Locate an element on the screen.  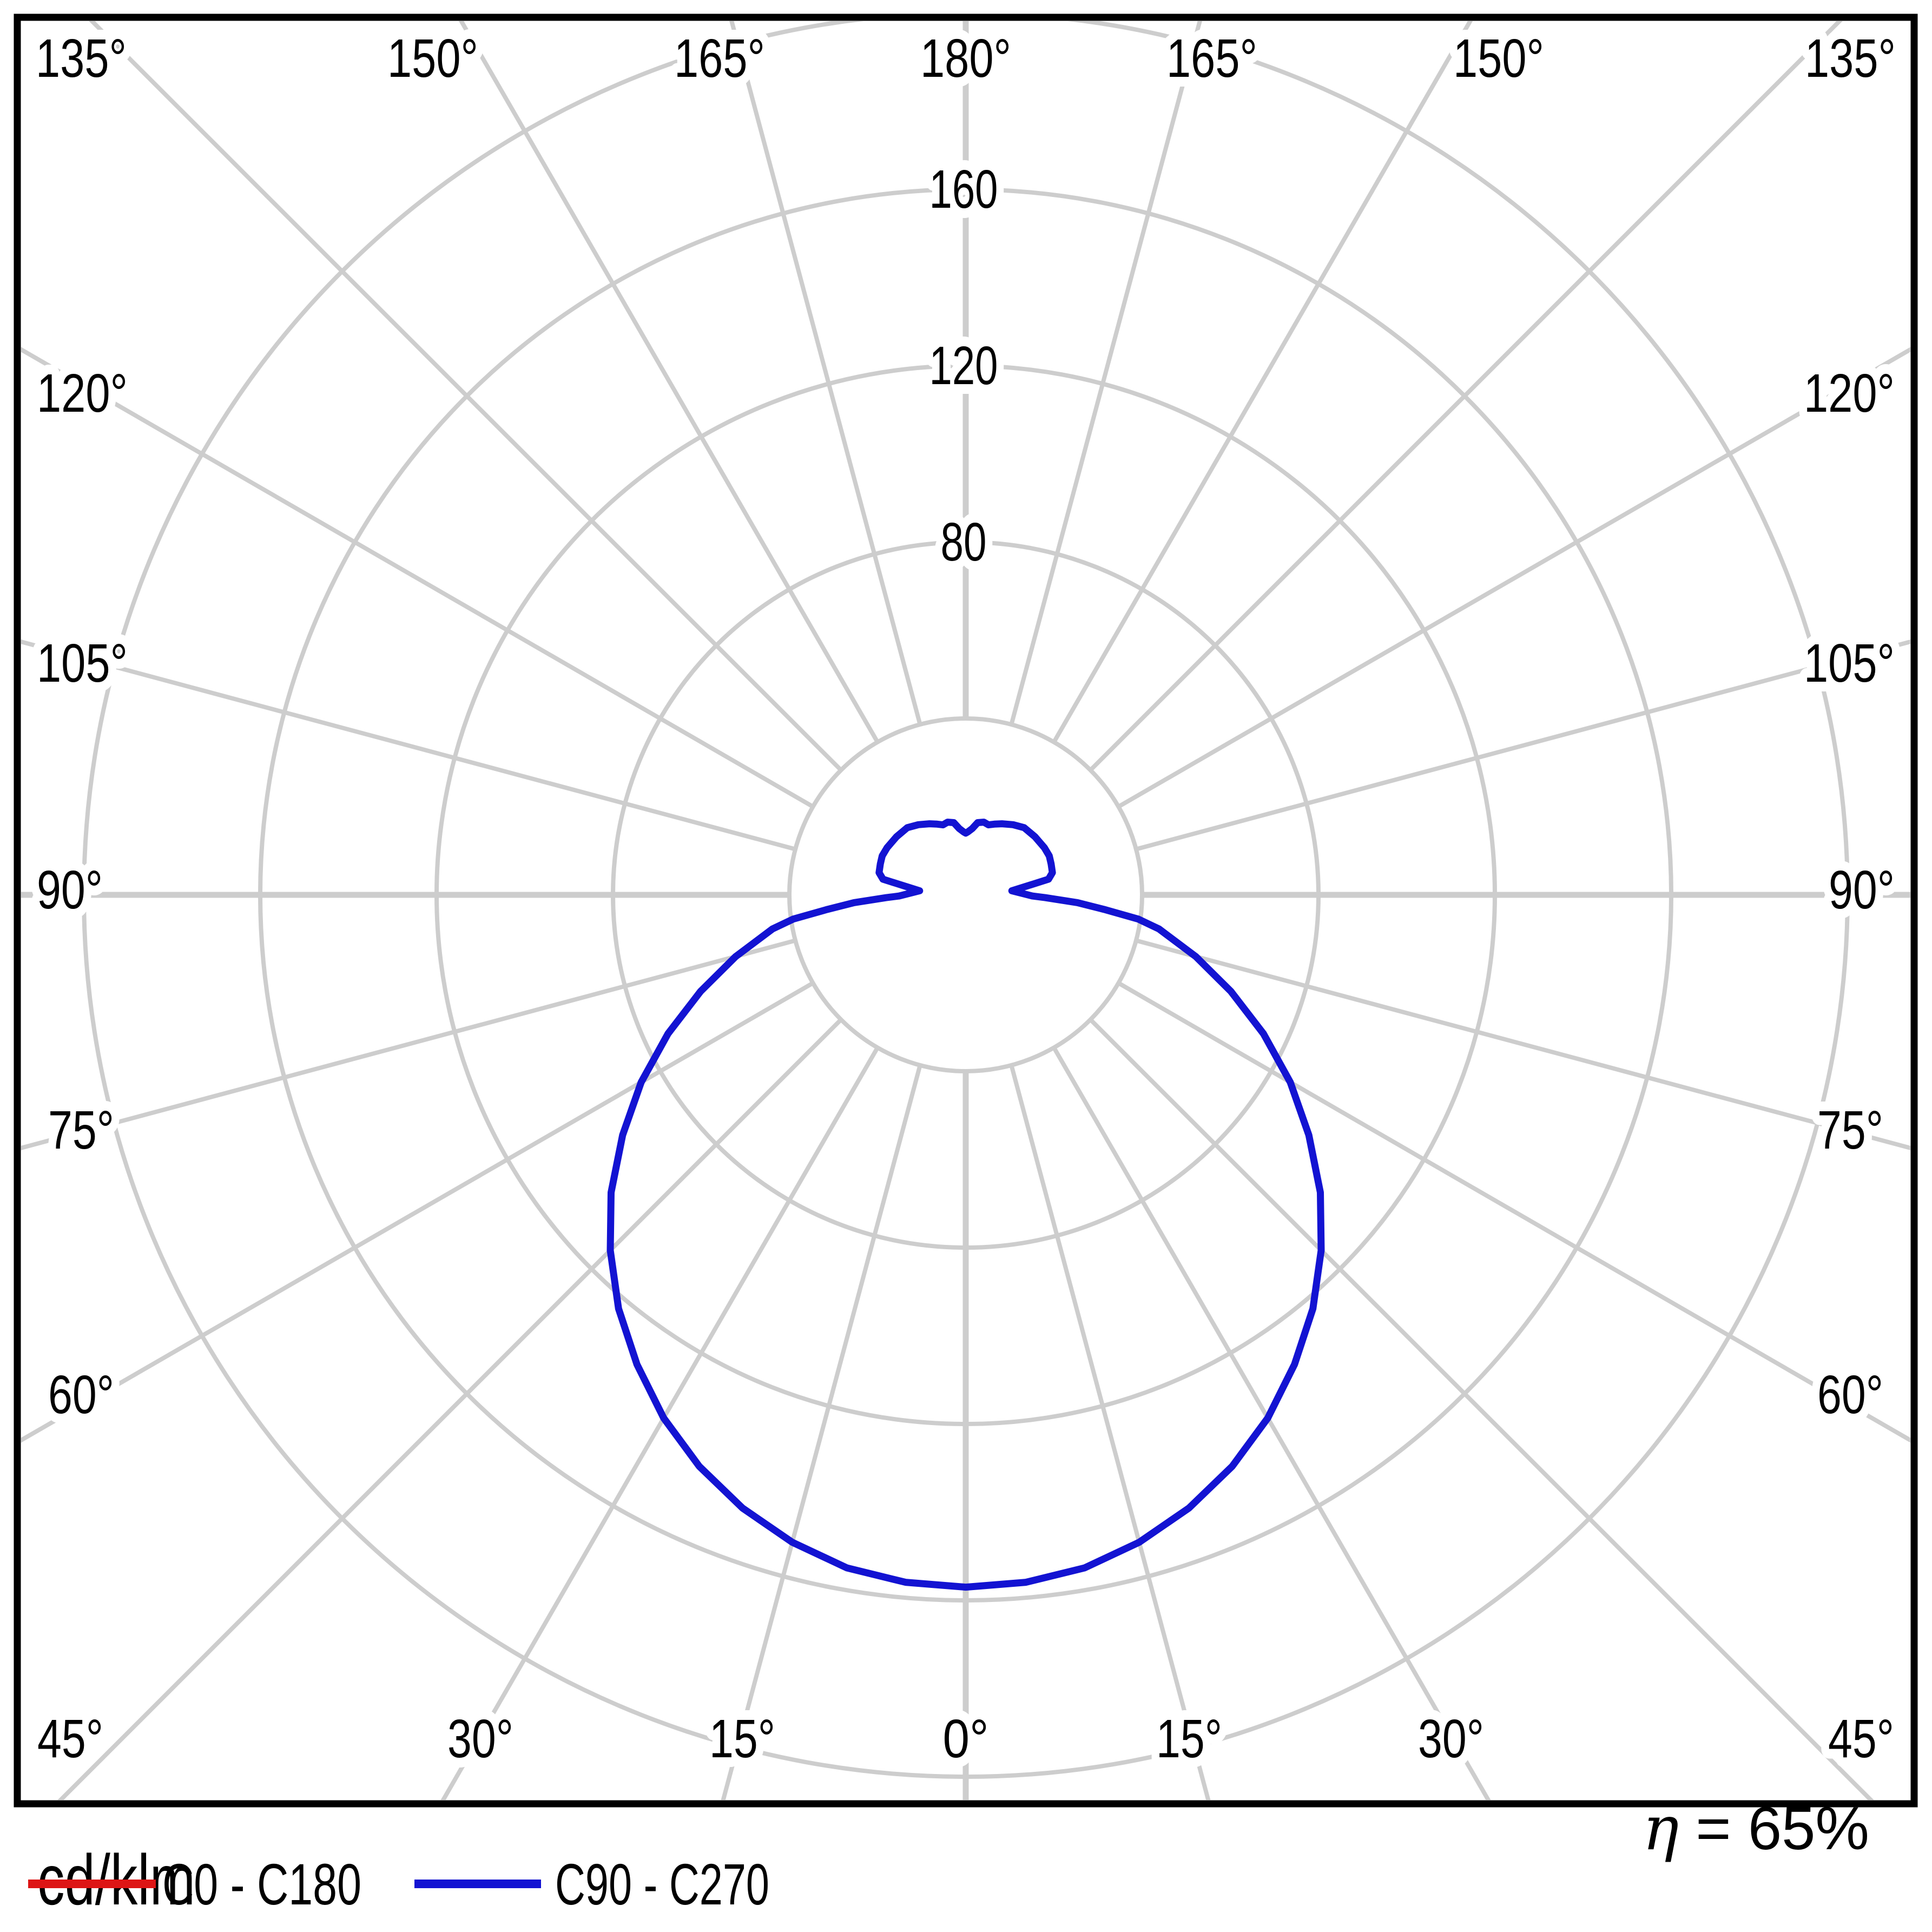
ring-value-label: 160 is located at coordinates (963, 189).